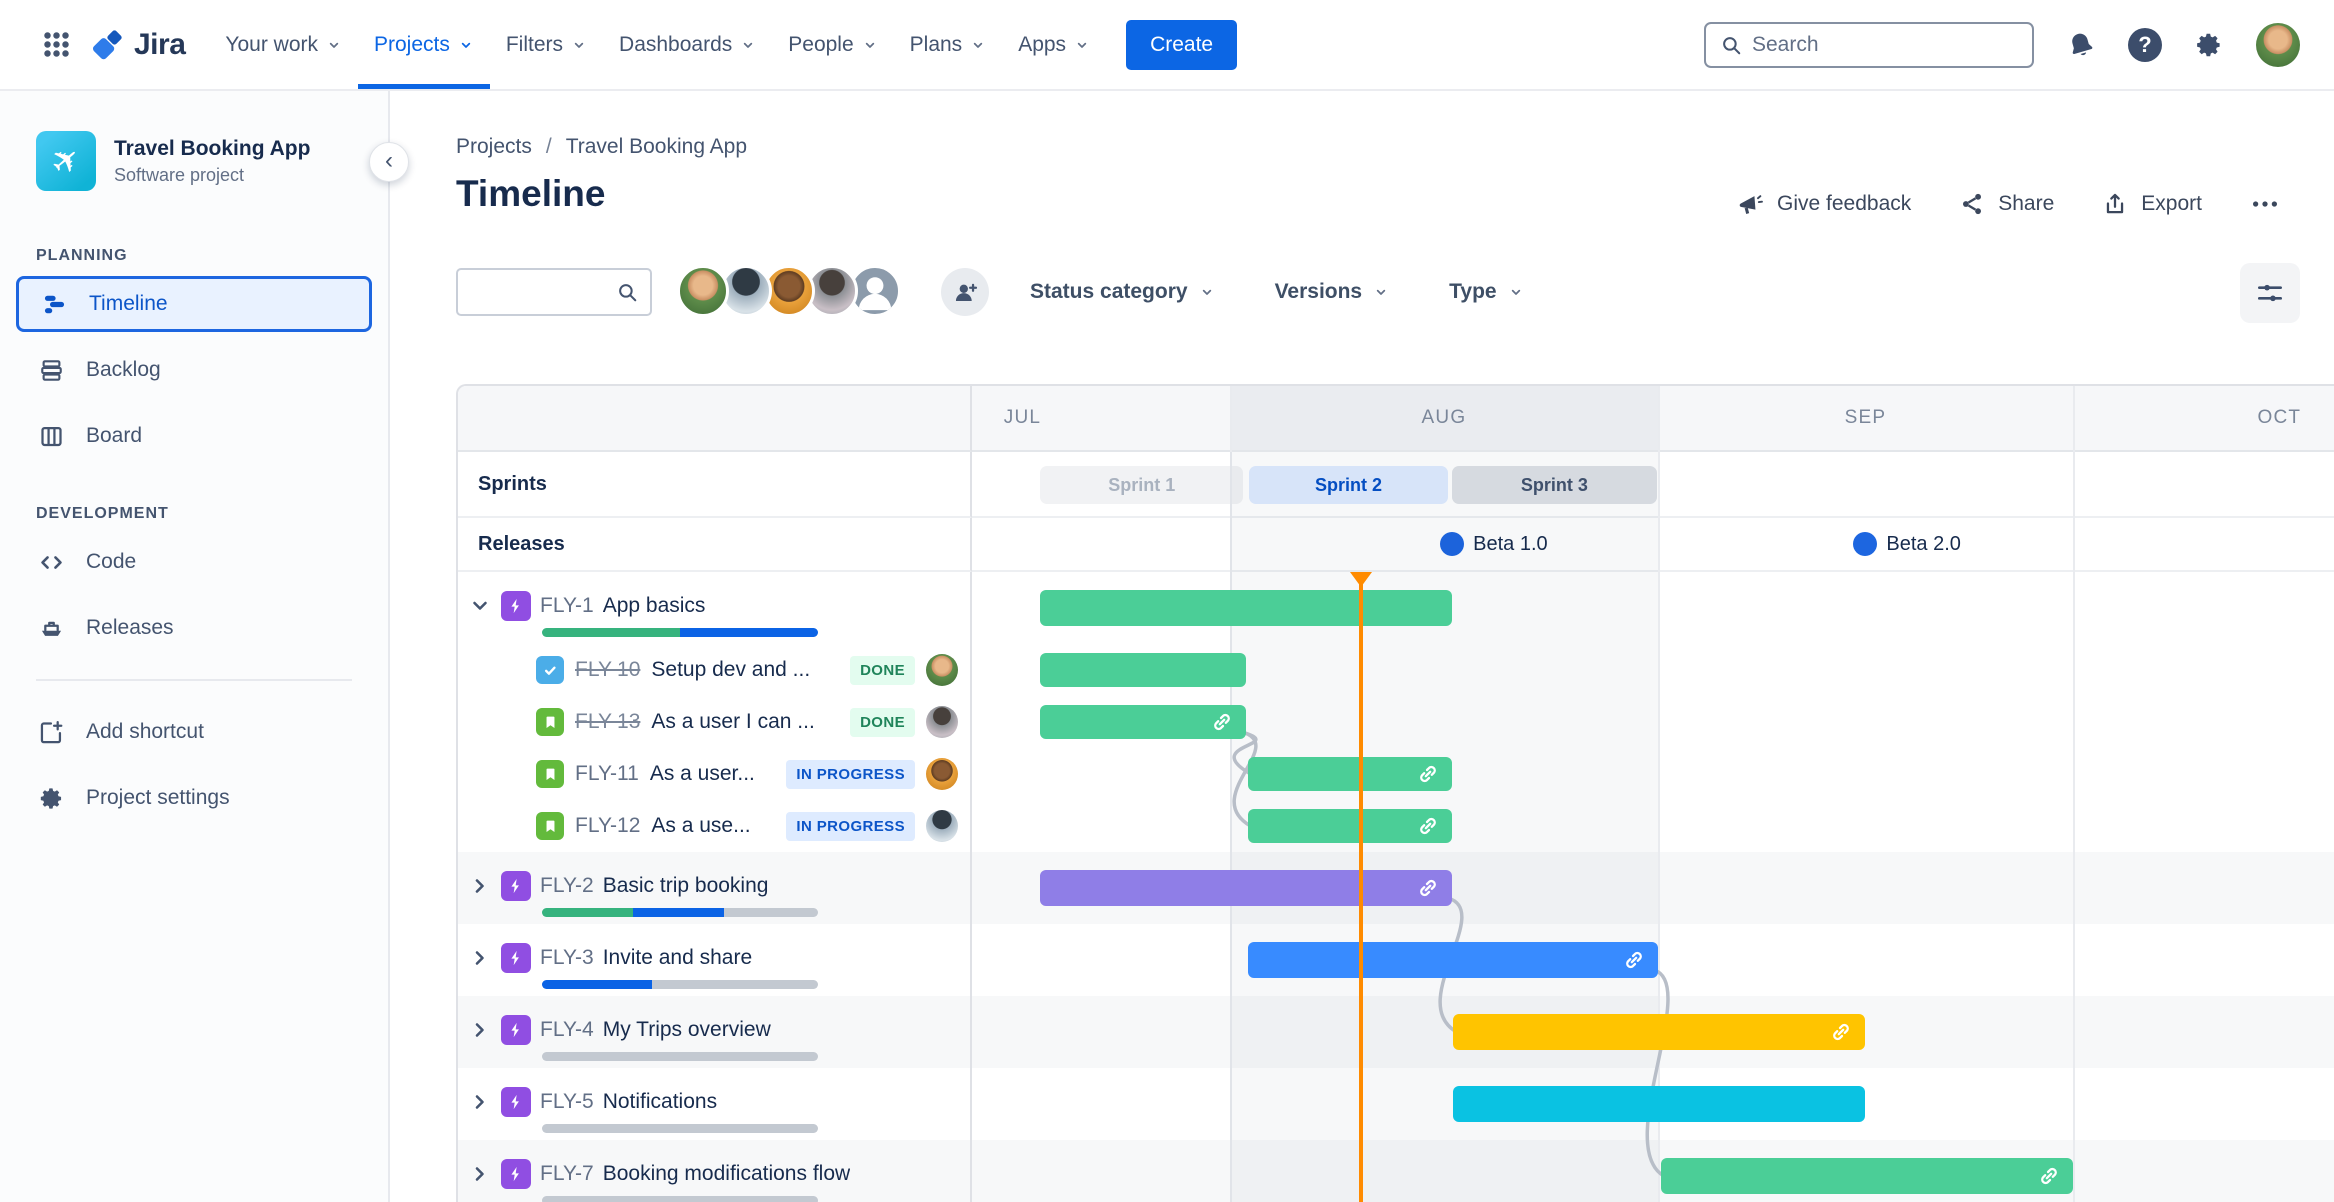 The height and width of the screenshot is (1202, 2334). Describe the element at coordinates (1885, 44) in the screenshot. I see `global-search-input` at that location.